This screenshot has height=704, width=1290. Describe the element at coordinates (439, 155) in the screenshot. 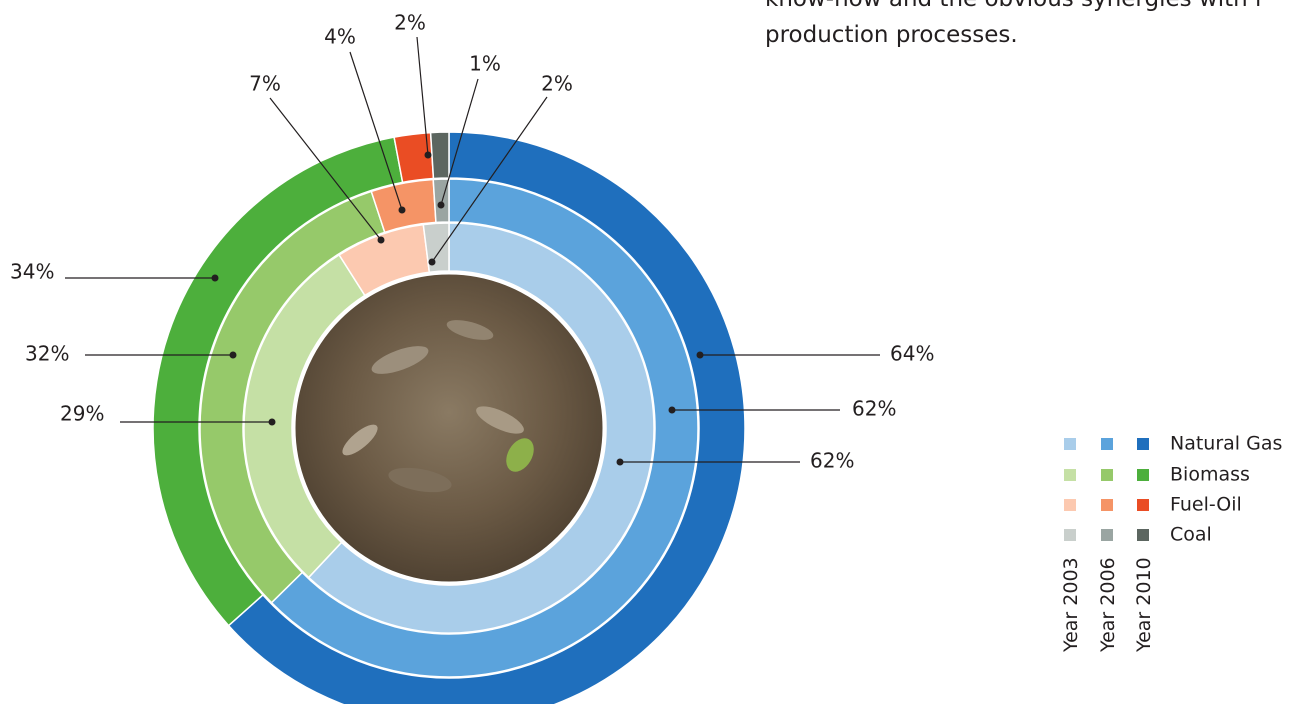

I see `donut-segment` at that location.